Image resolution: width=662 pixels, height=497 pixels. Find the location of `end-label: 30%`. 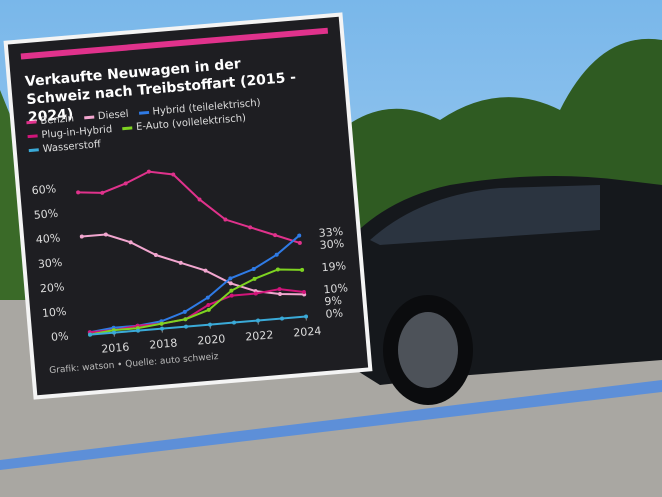

end-label: 30% is located at coordinates (331, 244).